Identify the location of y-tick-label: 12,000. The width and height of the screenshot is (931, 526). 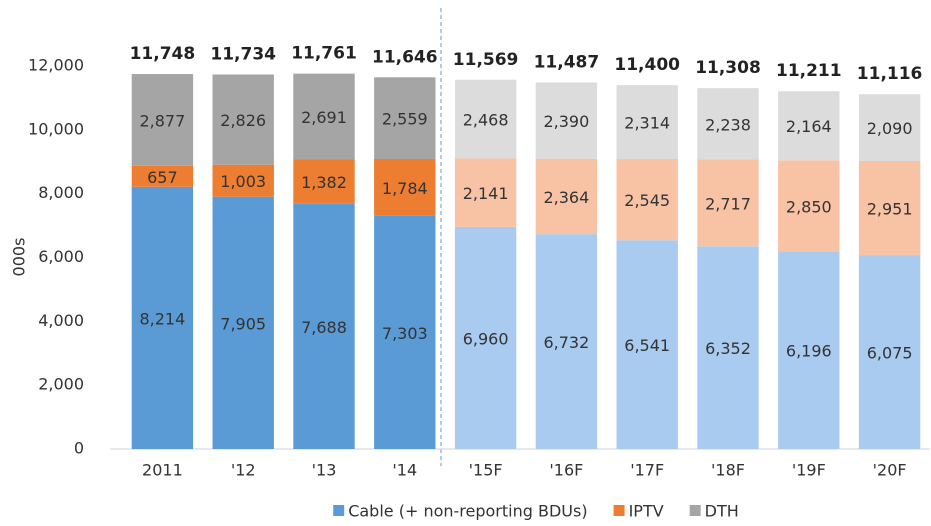
(56, 65).